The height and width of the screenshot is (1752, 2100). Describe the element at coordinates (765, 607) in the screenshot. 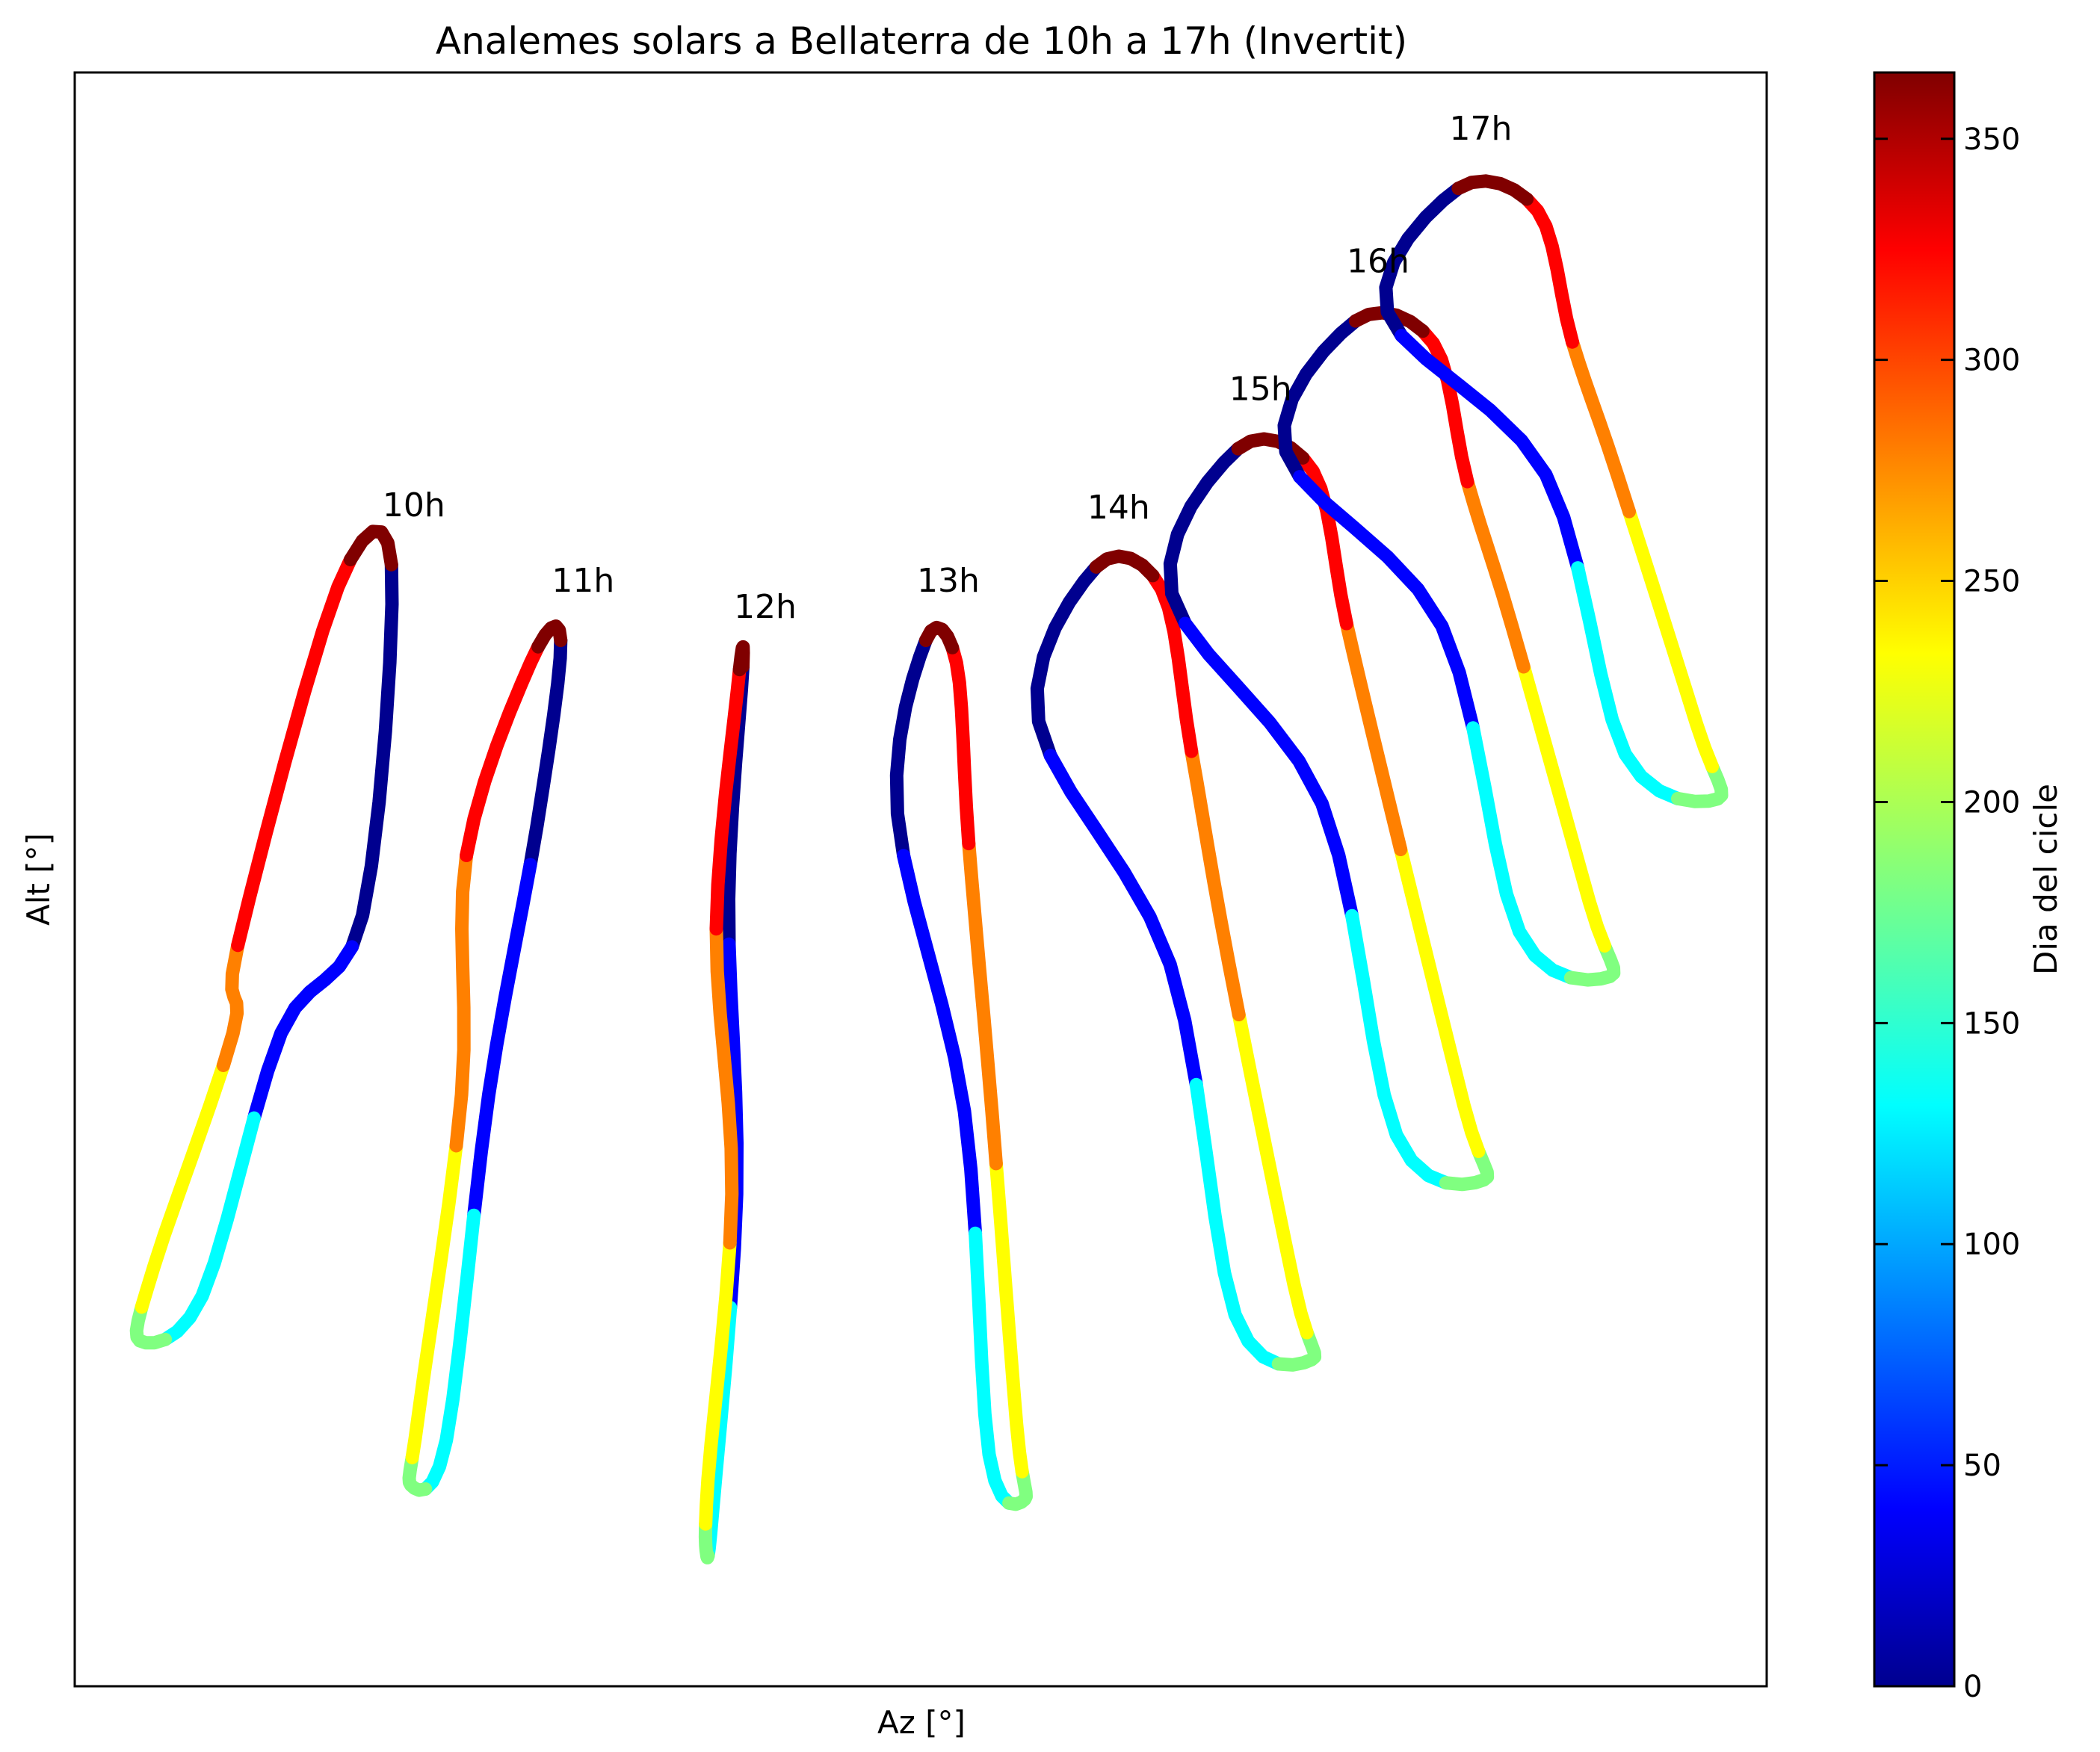

I see `hour-label-12h: 12h` at that location.